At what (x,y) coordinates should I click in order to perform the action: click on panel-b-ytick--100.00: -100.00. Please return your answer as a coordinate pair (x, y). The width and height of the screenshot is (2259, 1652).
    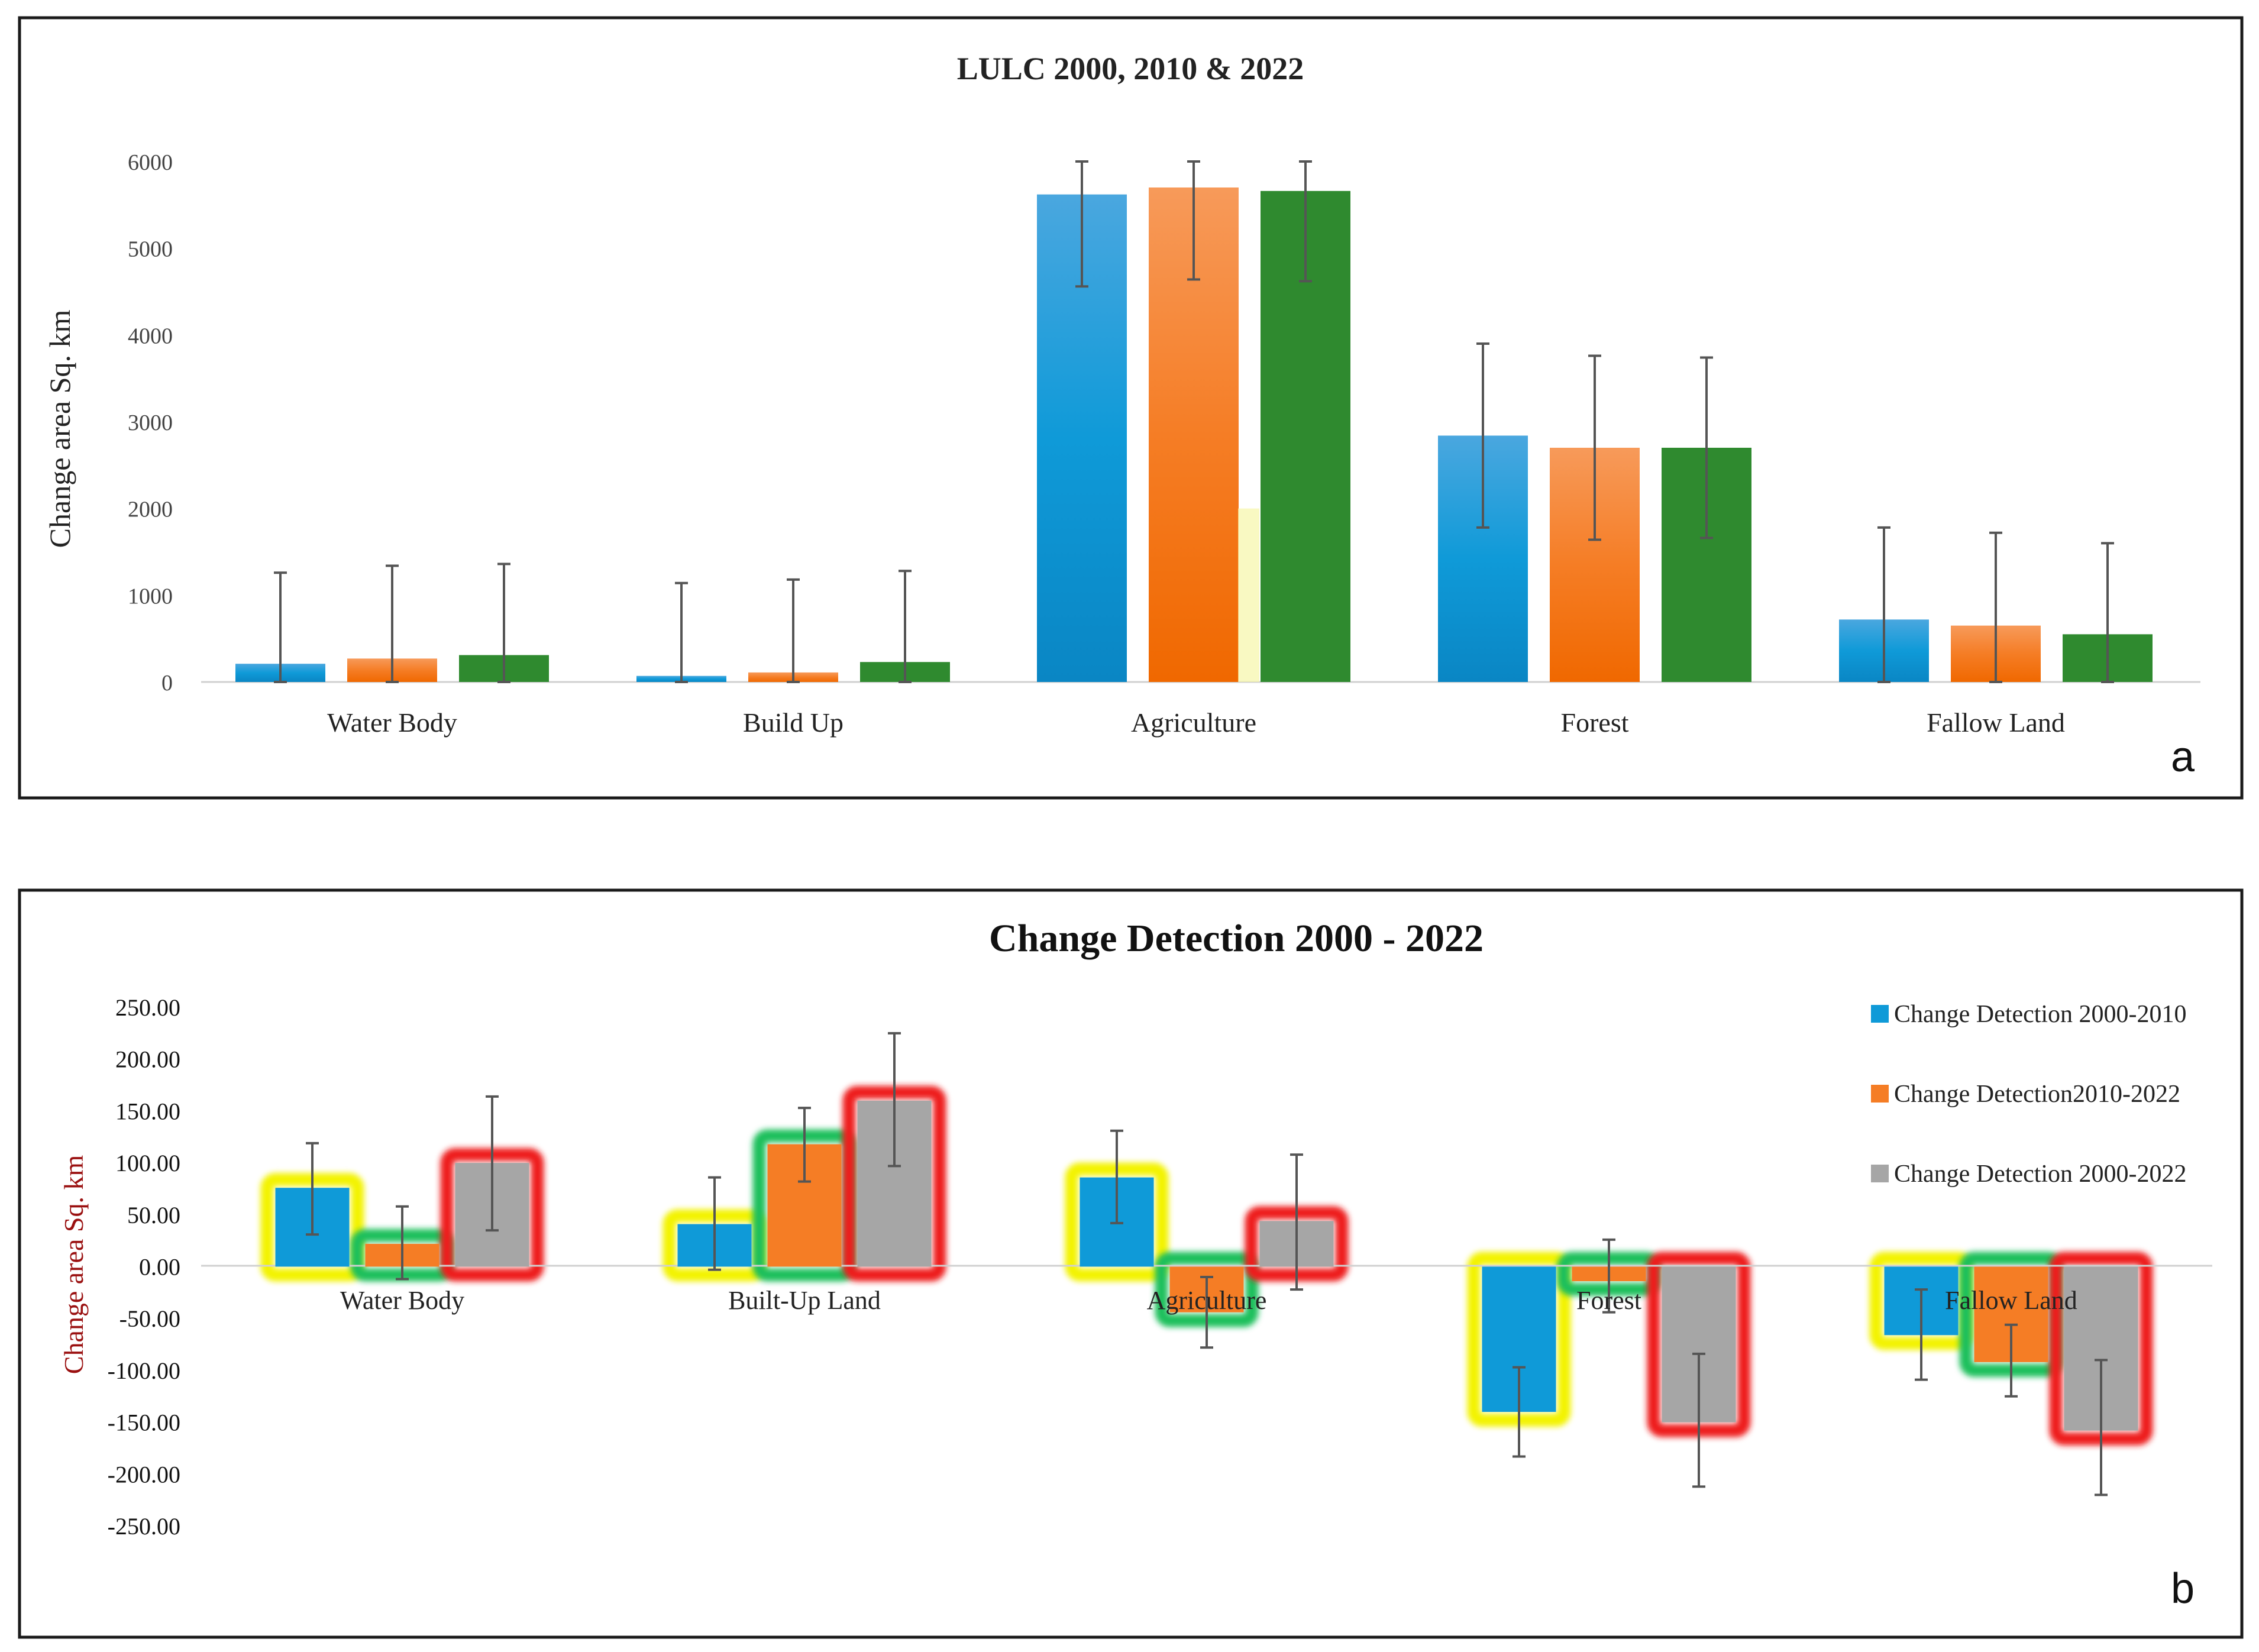
    Looking at the image, I should click on (144, 1370).